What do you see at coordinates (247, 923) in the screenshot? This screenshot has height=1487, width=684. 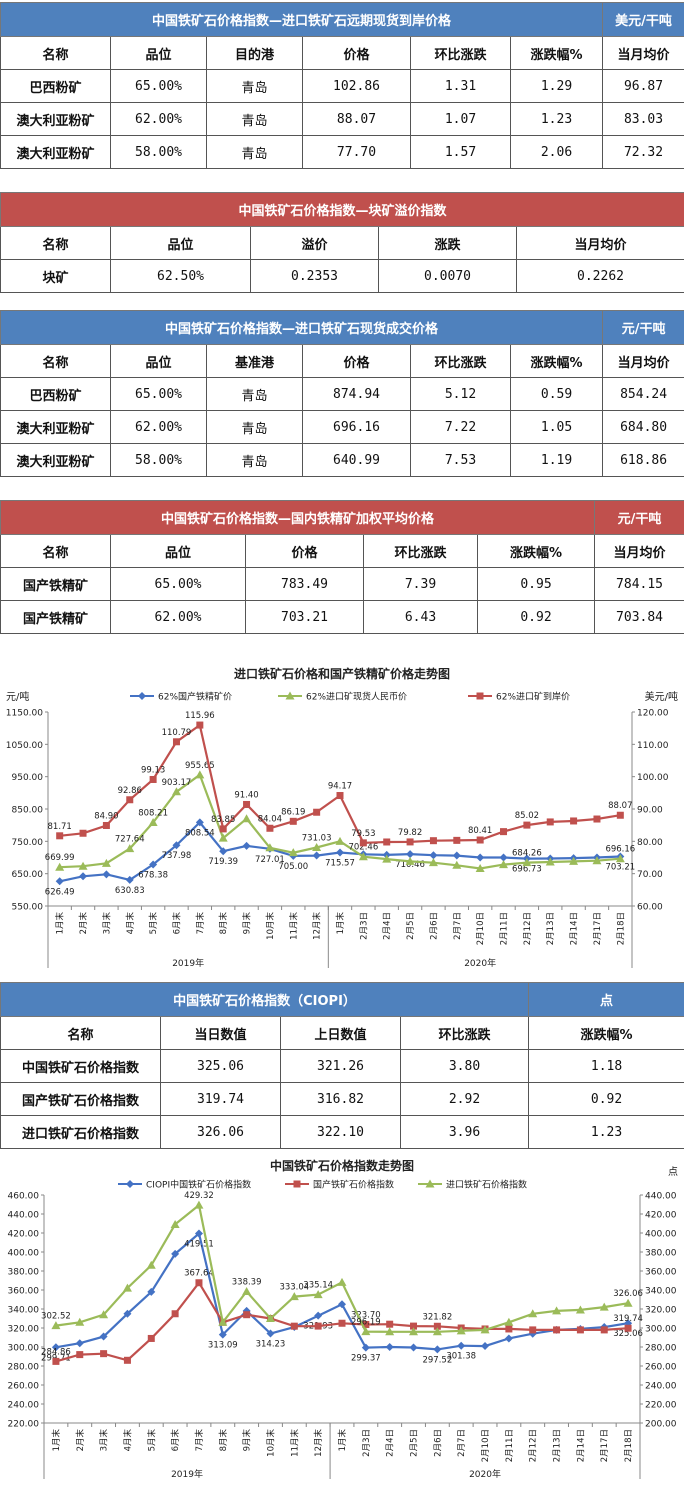 I see `x-tick-label: 9月末` at bounding box center [247, 923].